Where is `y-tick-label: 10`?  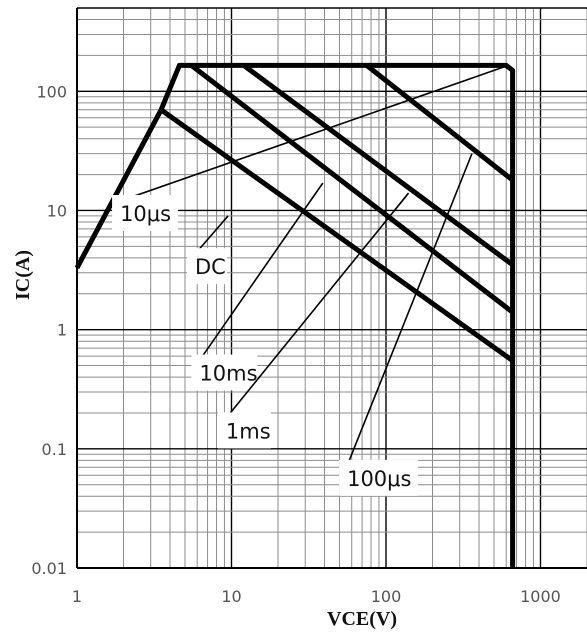
y-tick-label: 10 is located at coordinates (57, 210).